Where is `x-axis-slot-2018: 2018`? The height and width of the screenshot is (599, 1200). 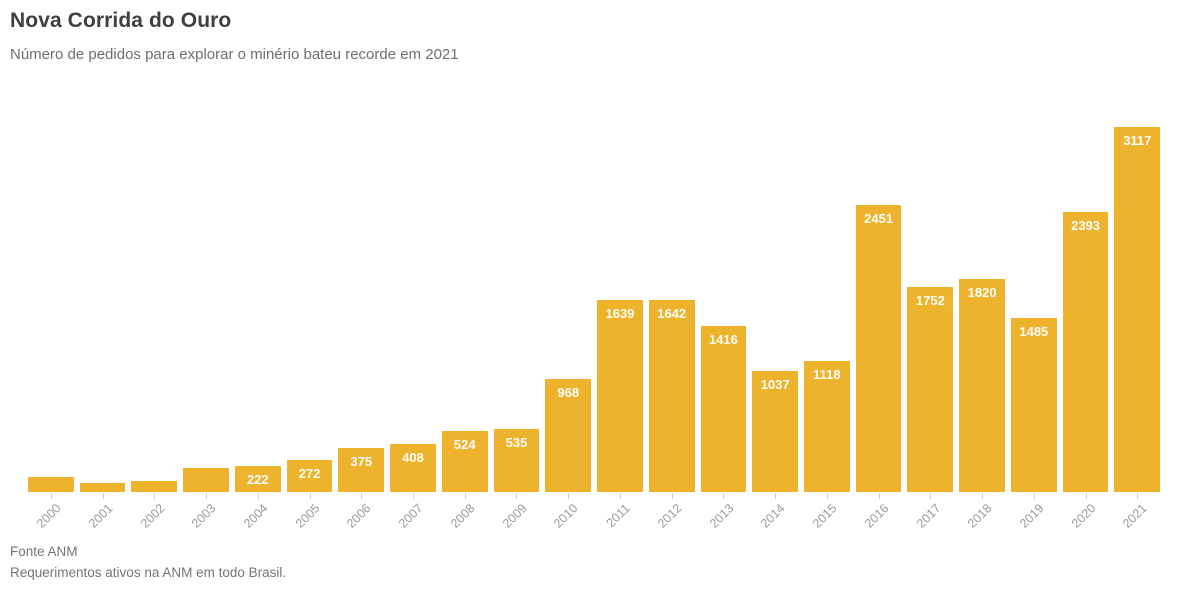
x-axis-slot-2018: 2018 is located at coordinates (982, 522).